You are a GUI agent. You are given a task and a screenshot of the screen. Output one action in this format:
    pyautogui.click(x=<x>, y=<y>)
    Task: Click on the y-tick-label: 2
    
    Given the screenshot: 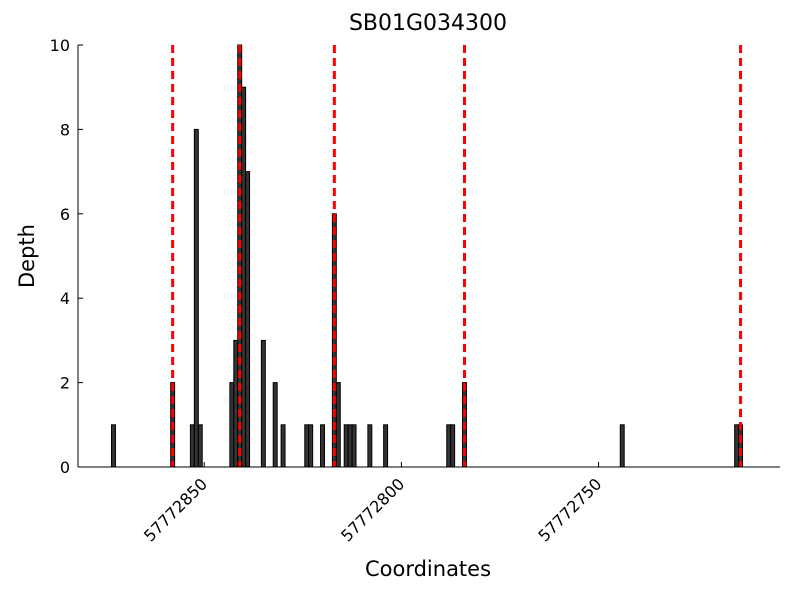 What is the action you would take?
    pyautogui.click(x=65, y=383)
    